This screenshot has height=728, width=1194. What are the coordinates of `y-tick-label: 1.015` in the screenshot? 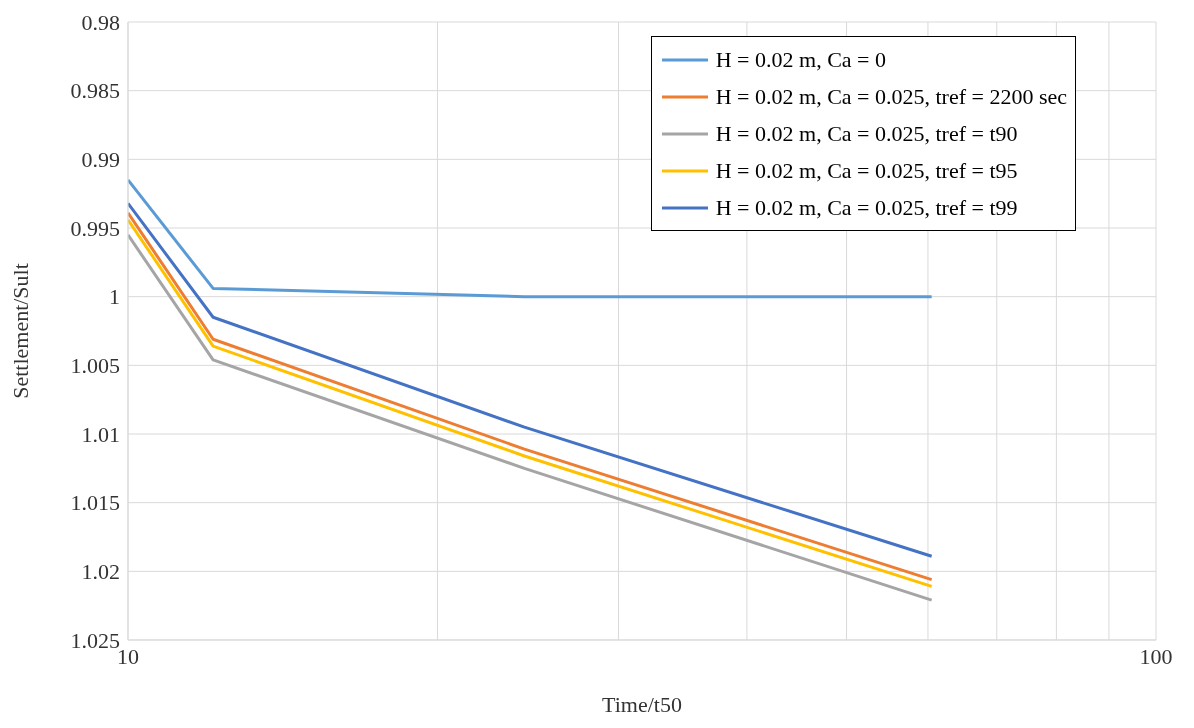 It's located at (95, 503).